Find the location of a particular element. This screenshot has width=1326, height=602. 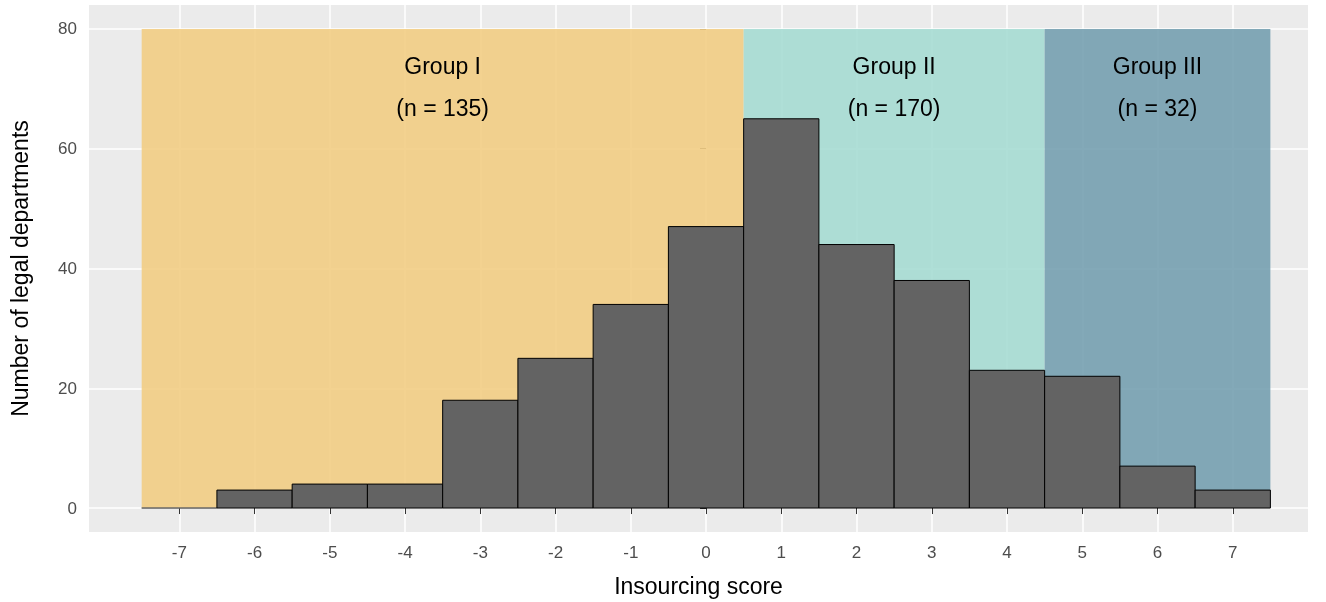

x-tick-label: 6 is located at coordinates (1157, 552).